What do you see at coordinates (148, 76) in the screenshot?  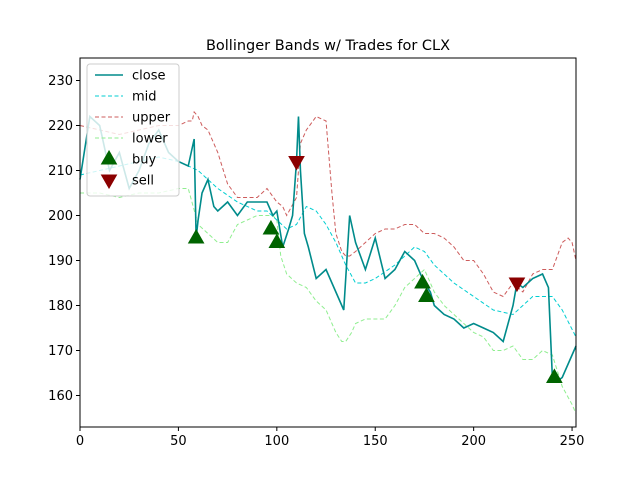 I see `legend-label-close: close` at bounding box center [148, 76].